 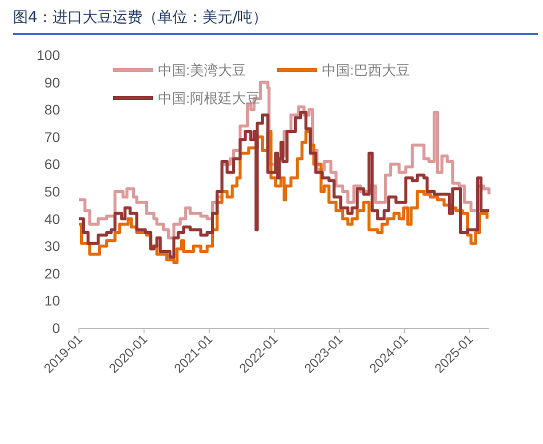 I want to click on y-tick-label: 100, so click(x=48, y=55).